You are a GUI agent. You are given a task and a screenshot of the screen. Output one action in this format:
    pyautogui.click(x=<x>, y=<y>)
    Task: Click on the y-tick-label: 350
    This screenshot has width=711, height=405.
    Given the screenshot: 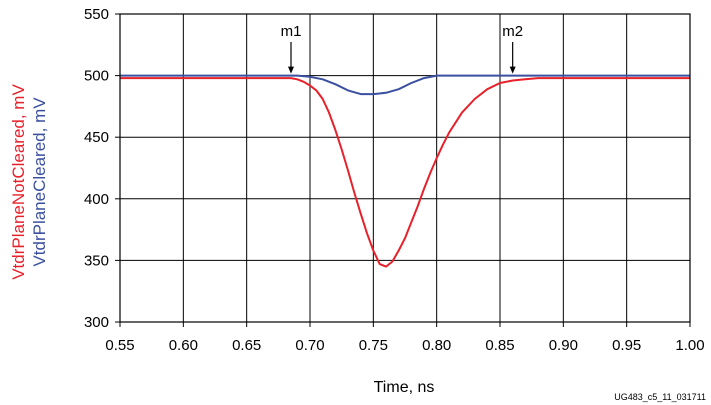 What is the action you would take?
    pyautogui.click(x=96, y=260)
    